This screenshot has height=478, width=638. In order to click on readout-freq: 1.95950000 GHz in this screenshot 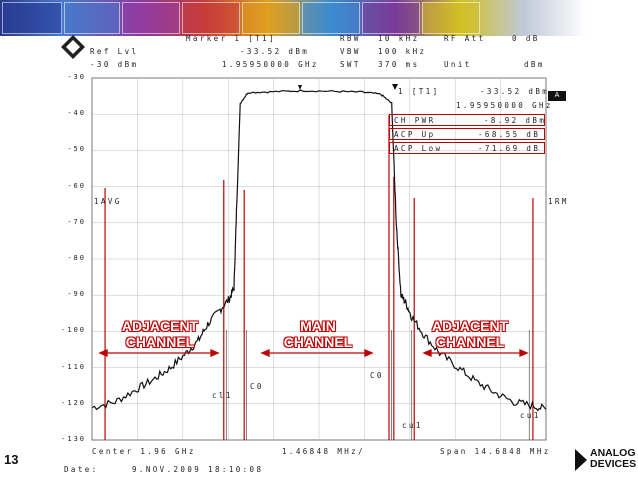, I will do `click(504, 105)`.